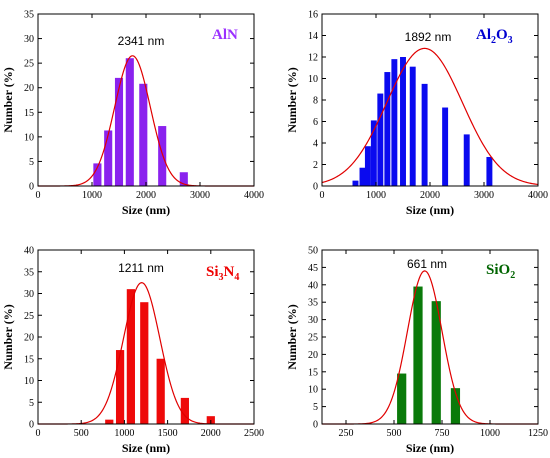  What do you see at coordinates (313, 36) in the screenshot?
I see `y-tick-label-2-8: 14` at bounding box center [313, 36].